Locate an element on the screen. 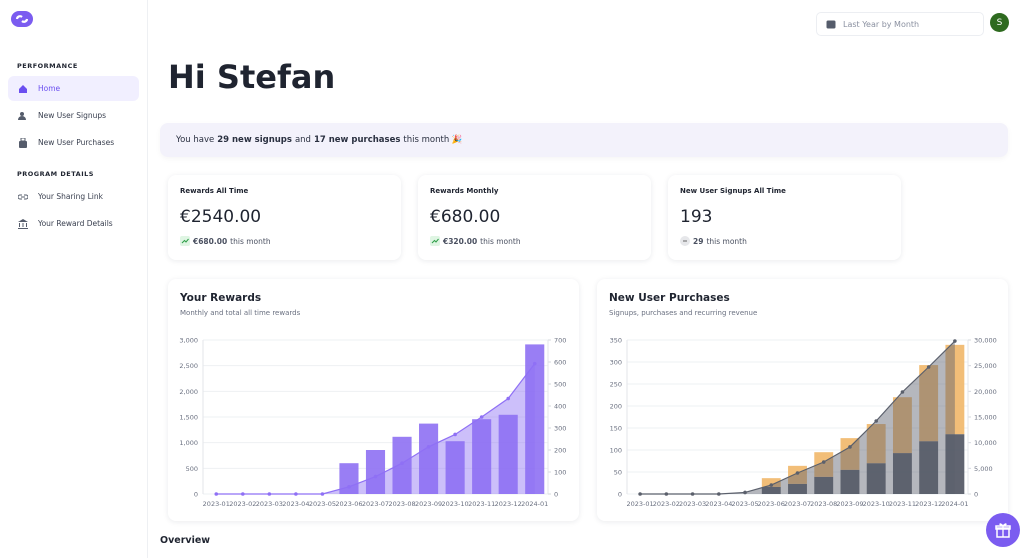 This screenshot has height=558, width=1024. date-range: Last Year by Month is located at coordinates (881, 24).